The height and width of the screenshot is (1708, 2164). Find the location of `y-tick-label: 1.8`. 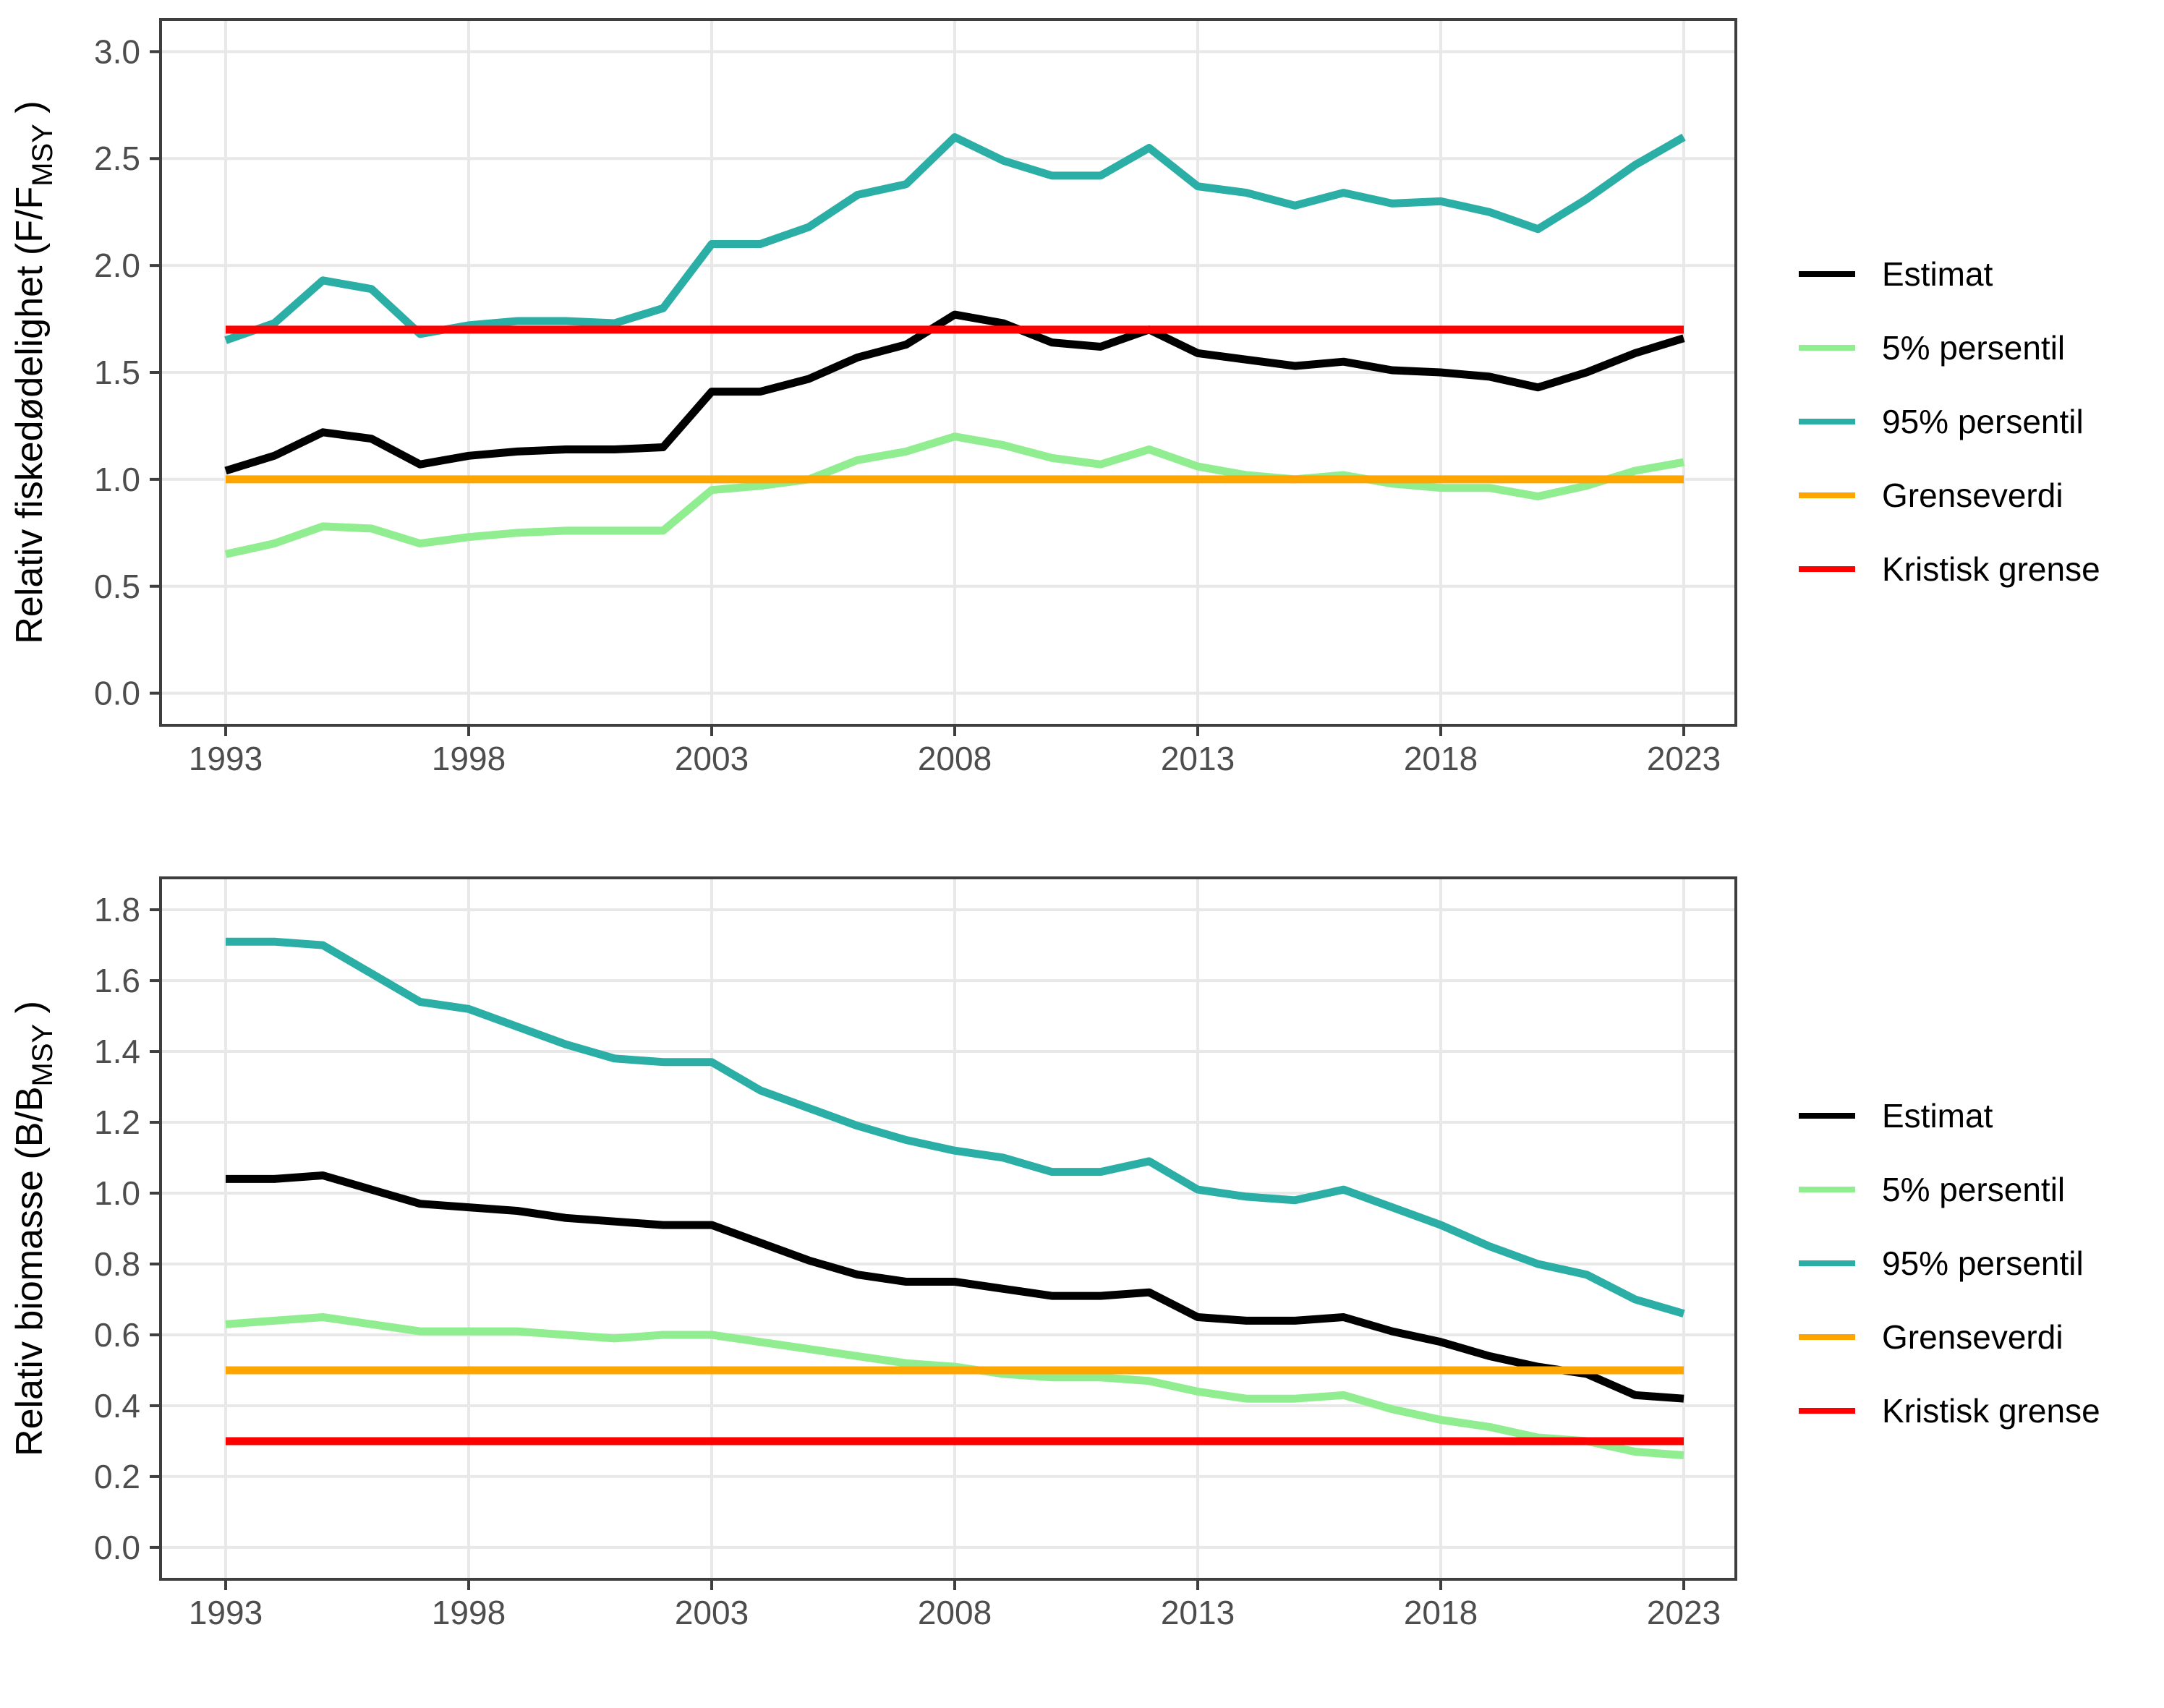

y-tick-label: 1.8 is located at coordinates (117, 910).